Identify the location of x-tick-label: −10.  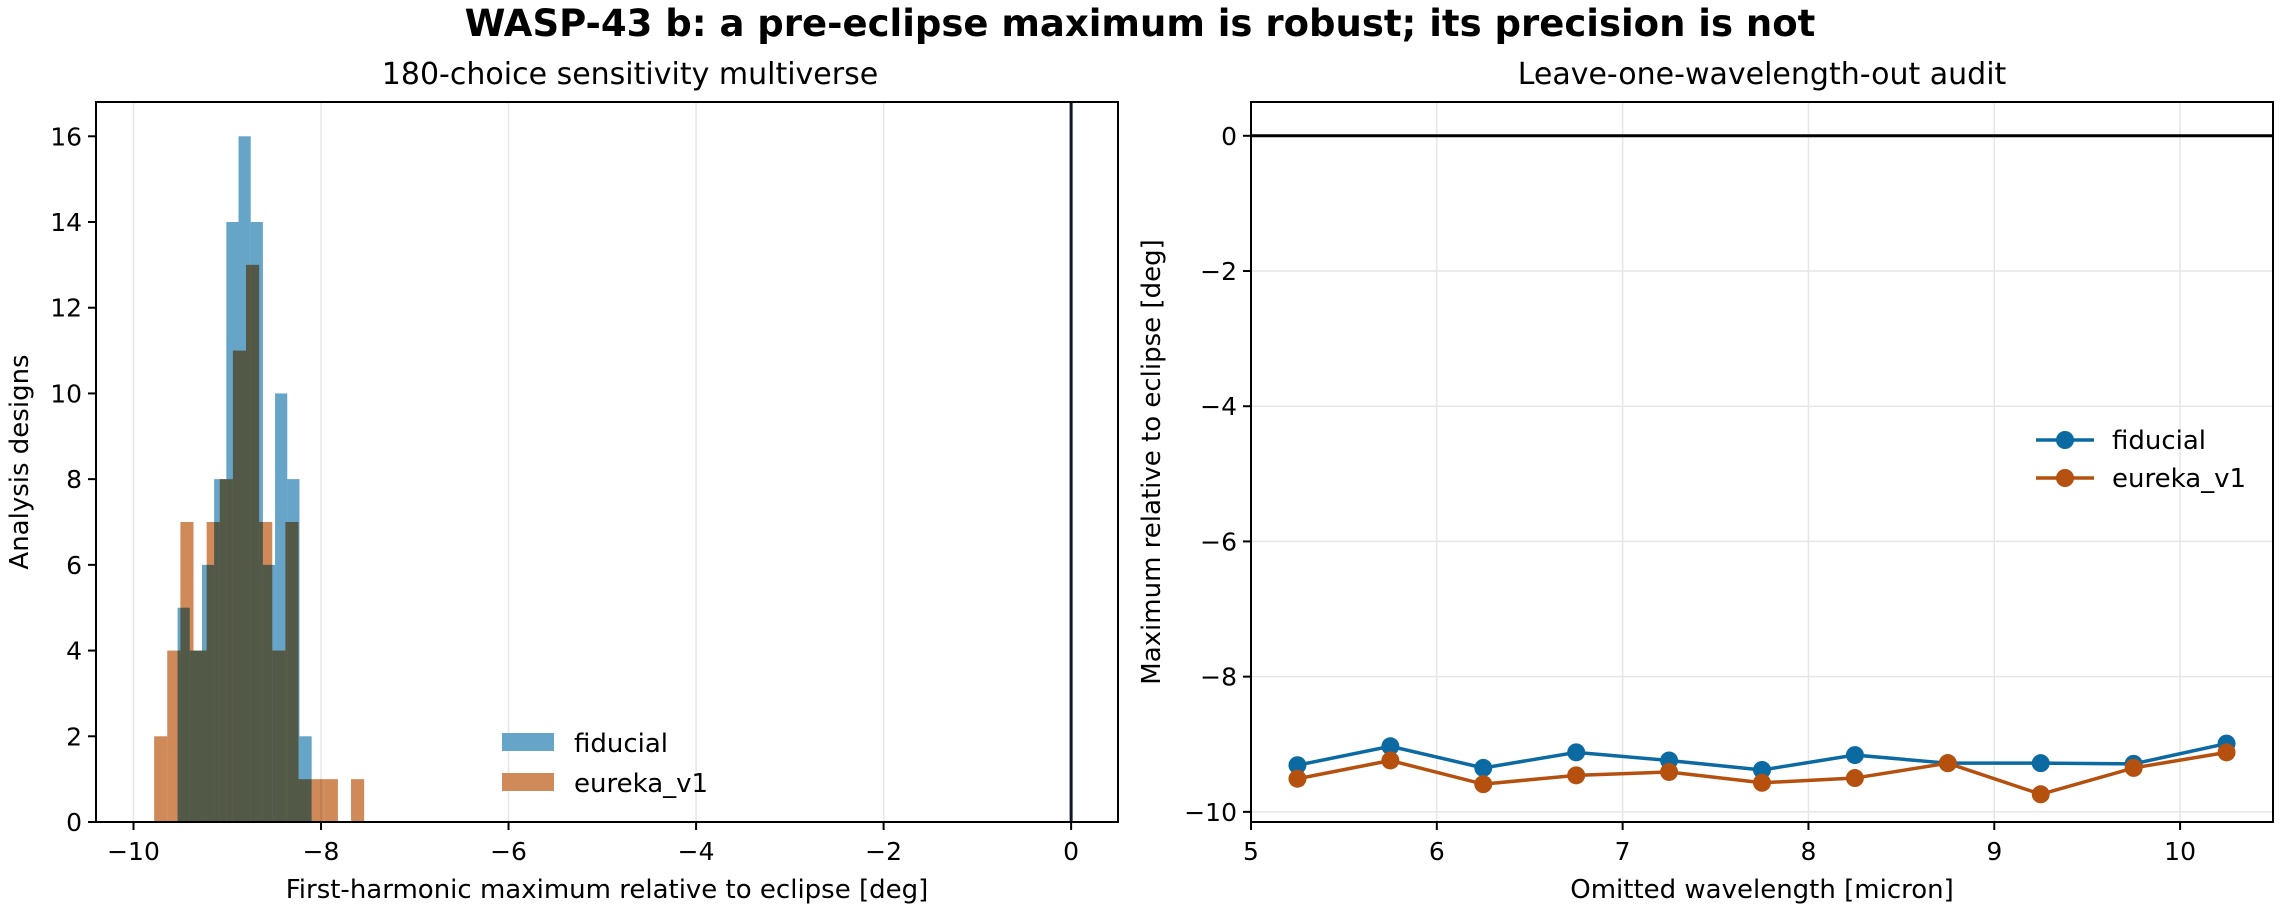
(133, 851).